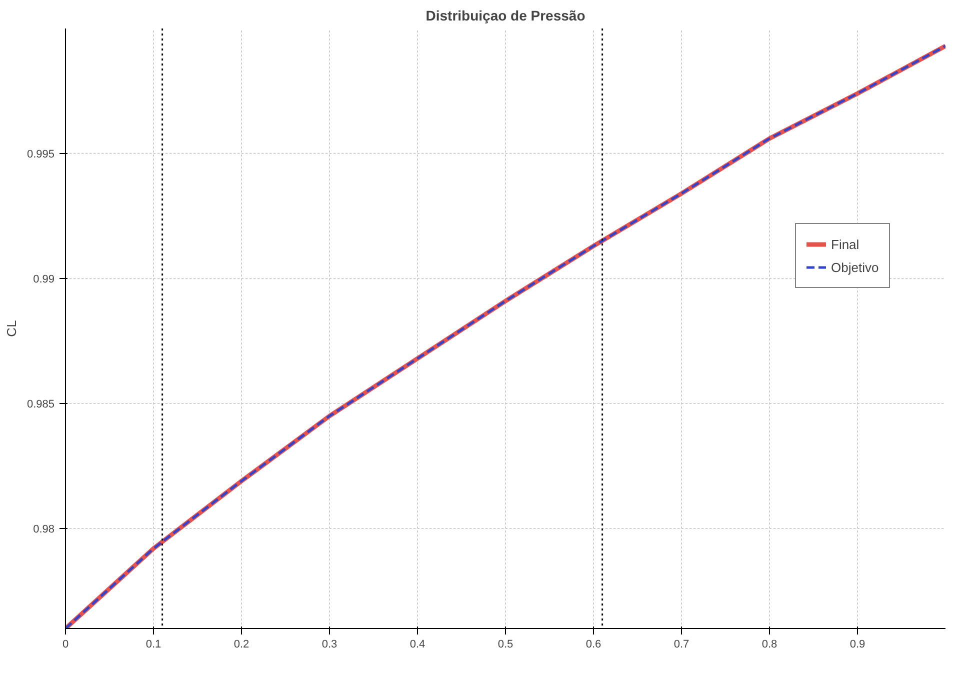 The width and height of the screenshot is (979, 688). I want to click on x-tick-label: 0.6, so click(594, 644).